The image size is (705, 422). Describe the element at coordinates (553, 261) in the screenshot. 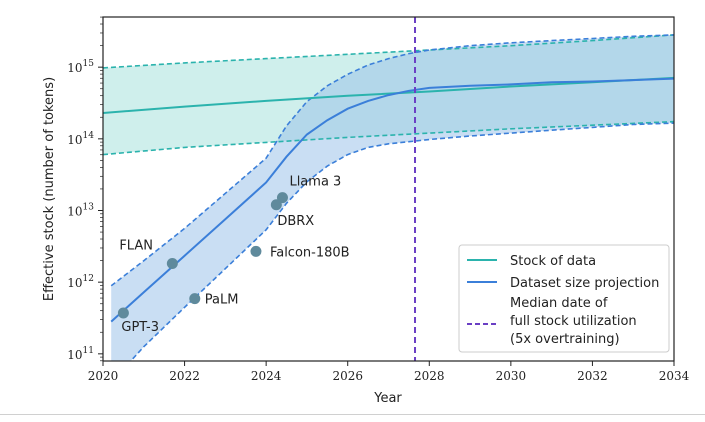

I see `legend-label-stock: Stock of data` at that location.